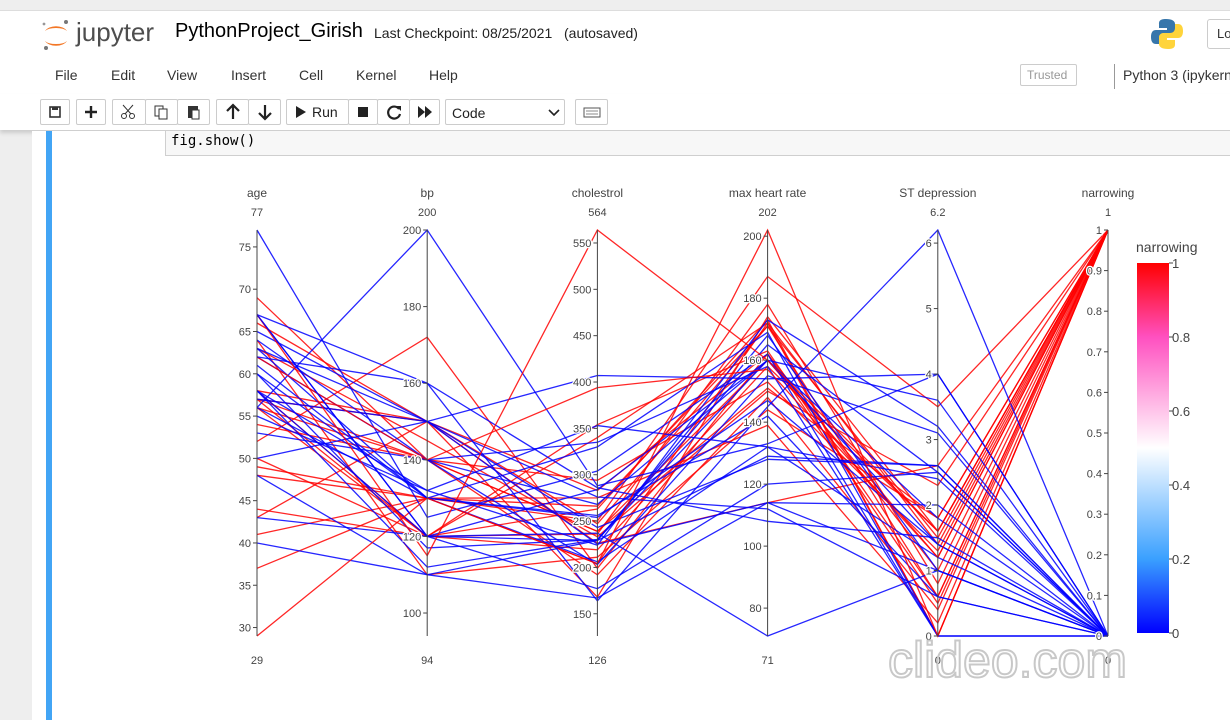  I want to click on tick-label: 45, so click(245, 502).